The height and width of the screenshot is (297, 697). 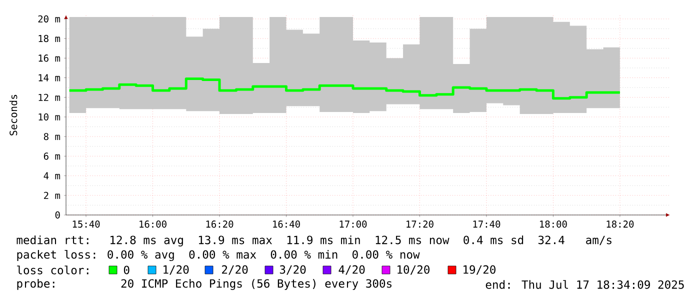 I want to click on y-tick-label: 16 m, so click(x=49, y=58).